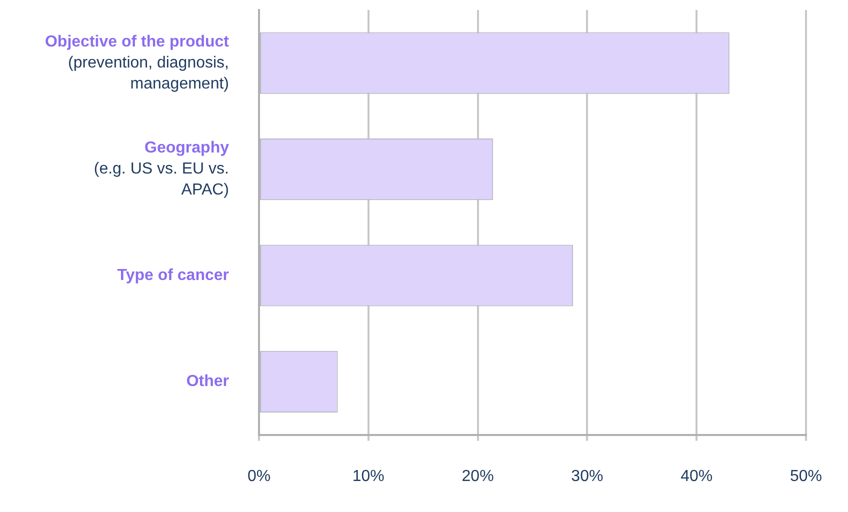  Describe the element at coordinates (368, 476) in the screenshot. I see `x-tick-label: 10%` at that location.